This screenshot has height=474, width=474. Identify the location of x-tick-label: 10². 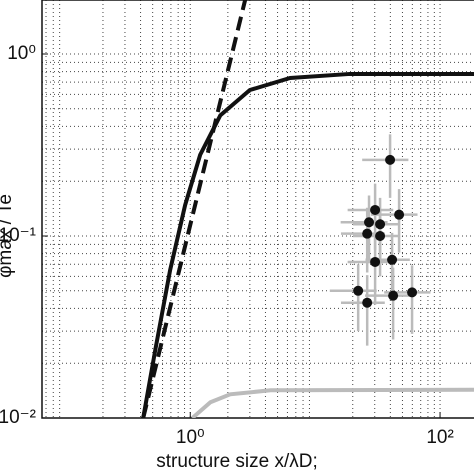
(439, 437).